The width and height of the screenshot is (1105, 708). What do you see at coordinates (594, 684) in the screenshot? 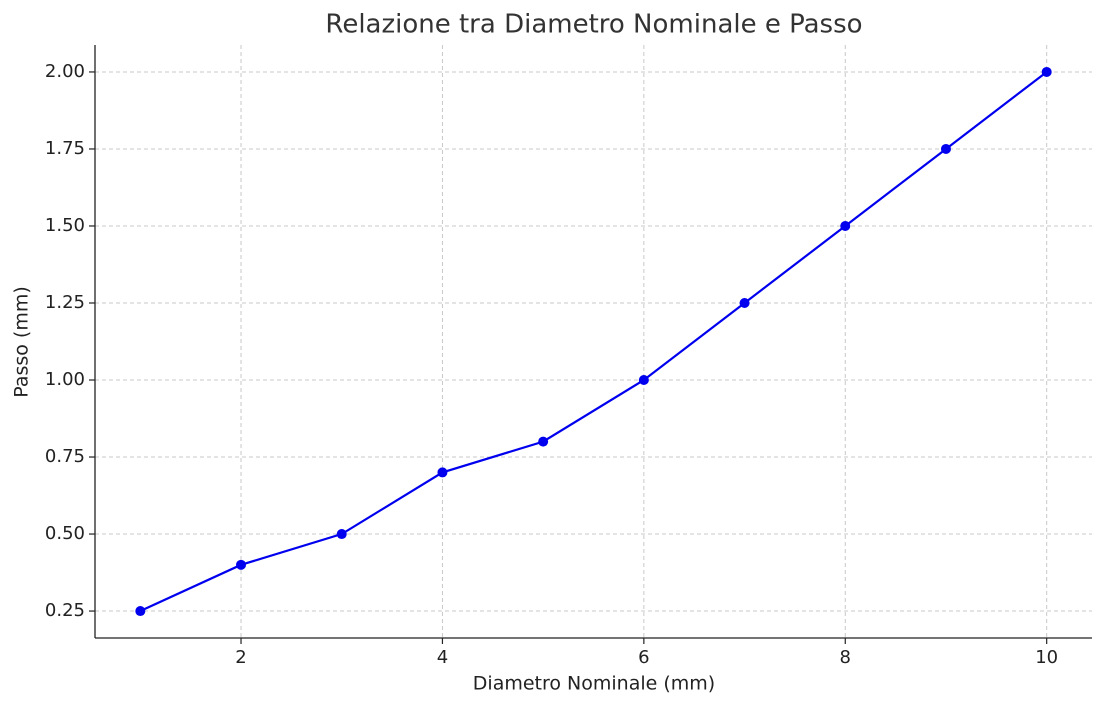
I see `x-axis-label: Diametro Nominale (mm)` at bounding box center [594, 684].